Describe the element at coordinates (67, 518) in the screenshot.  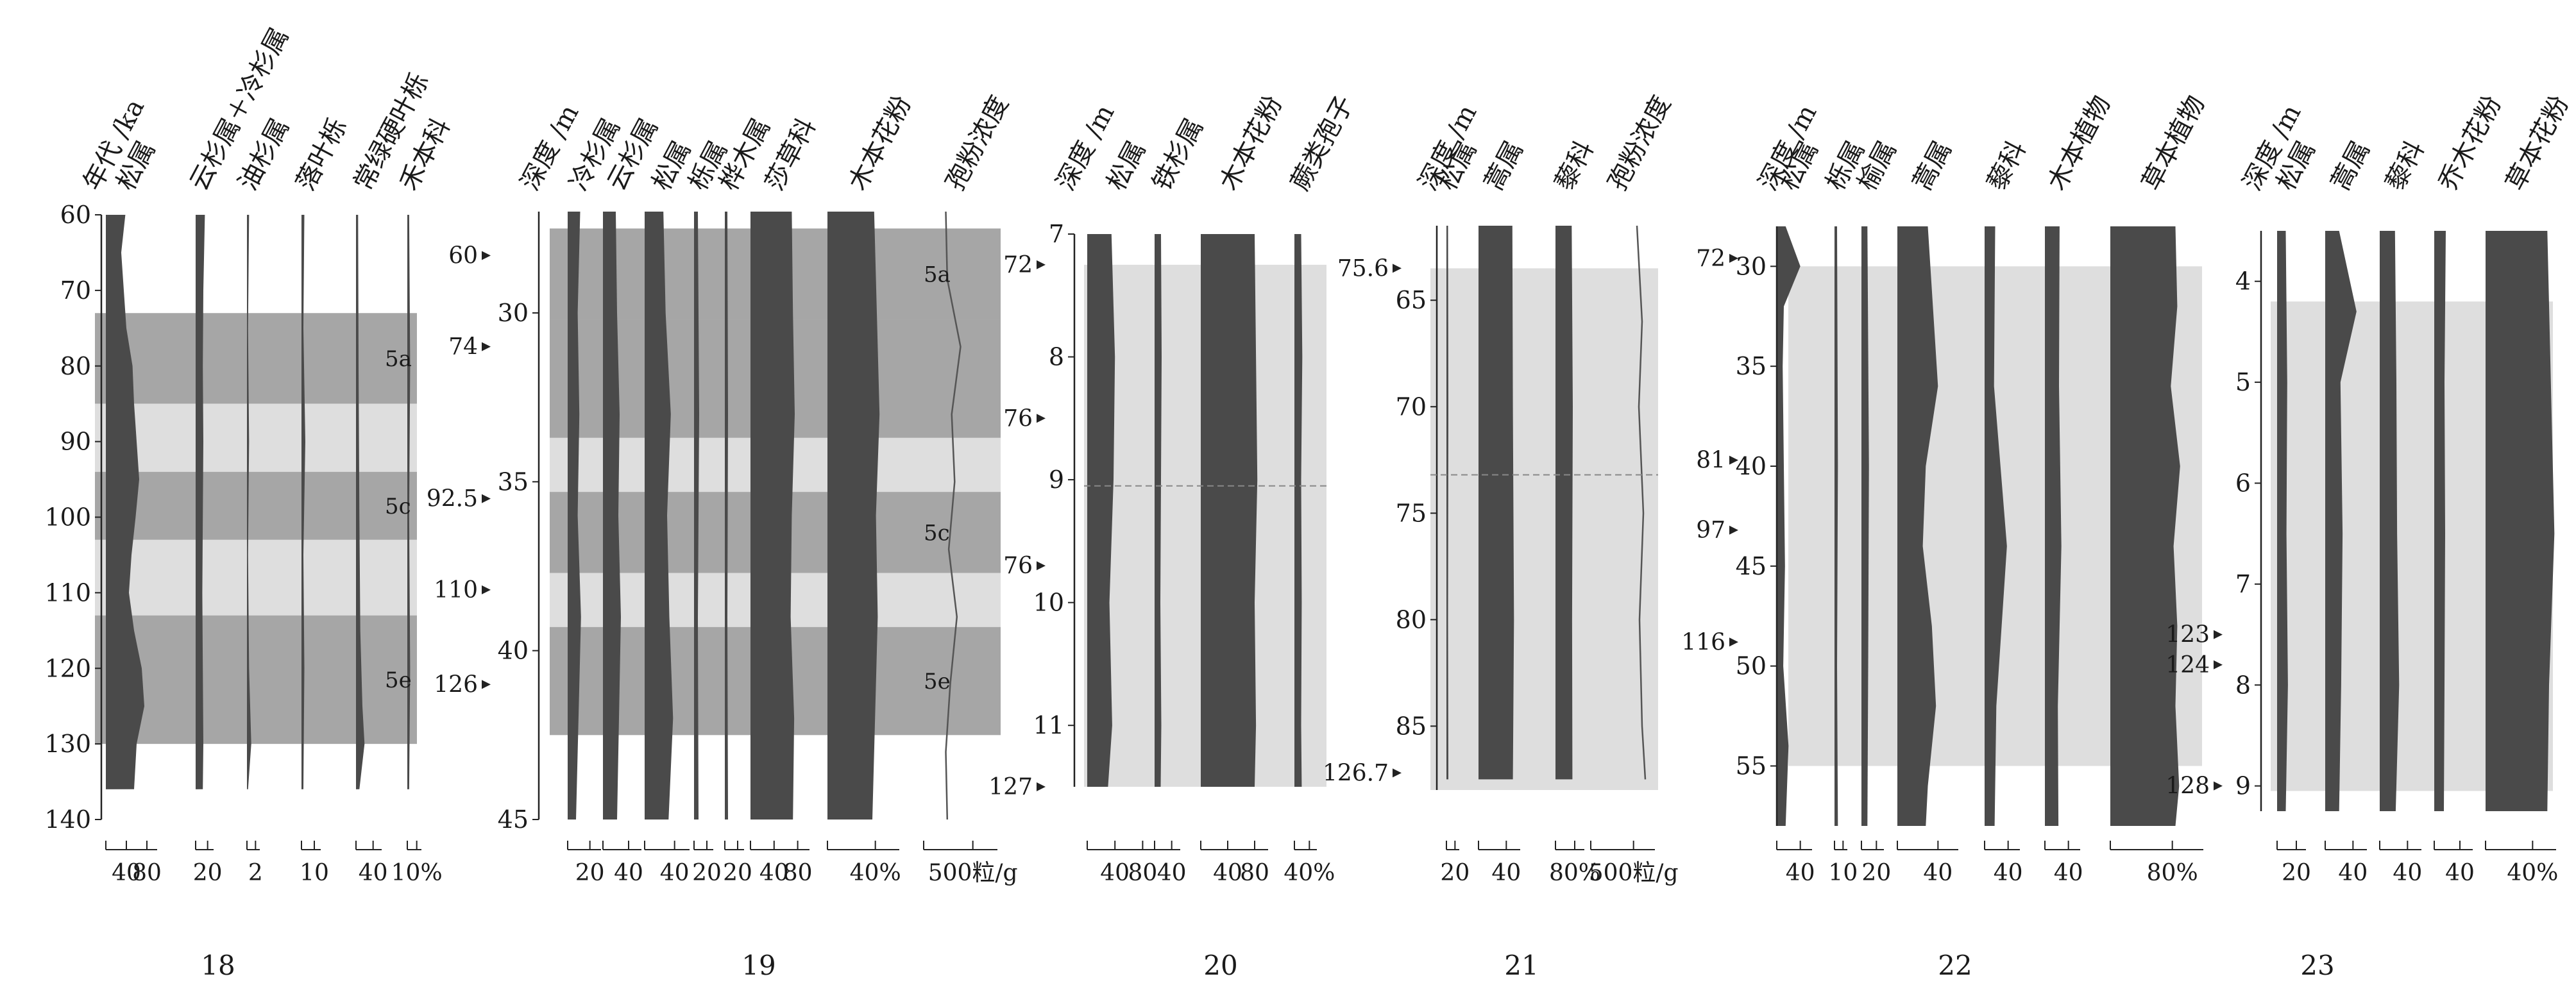
I see `depth-tick-label: 100` at that location.